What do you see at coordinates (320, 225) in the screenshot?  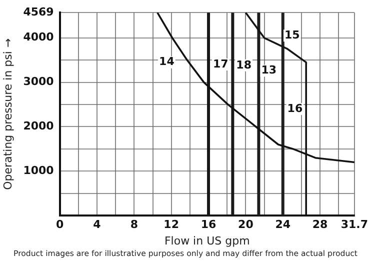 I see `x-tick-label: 28` at bounding box center [320, 225].